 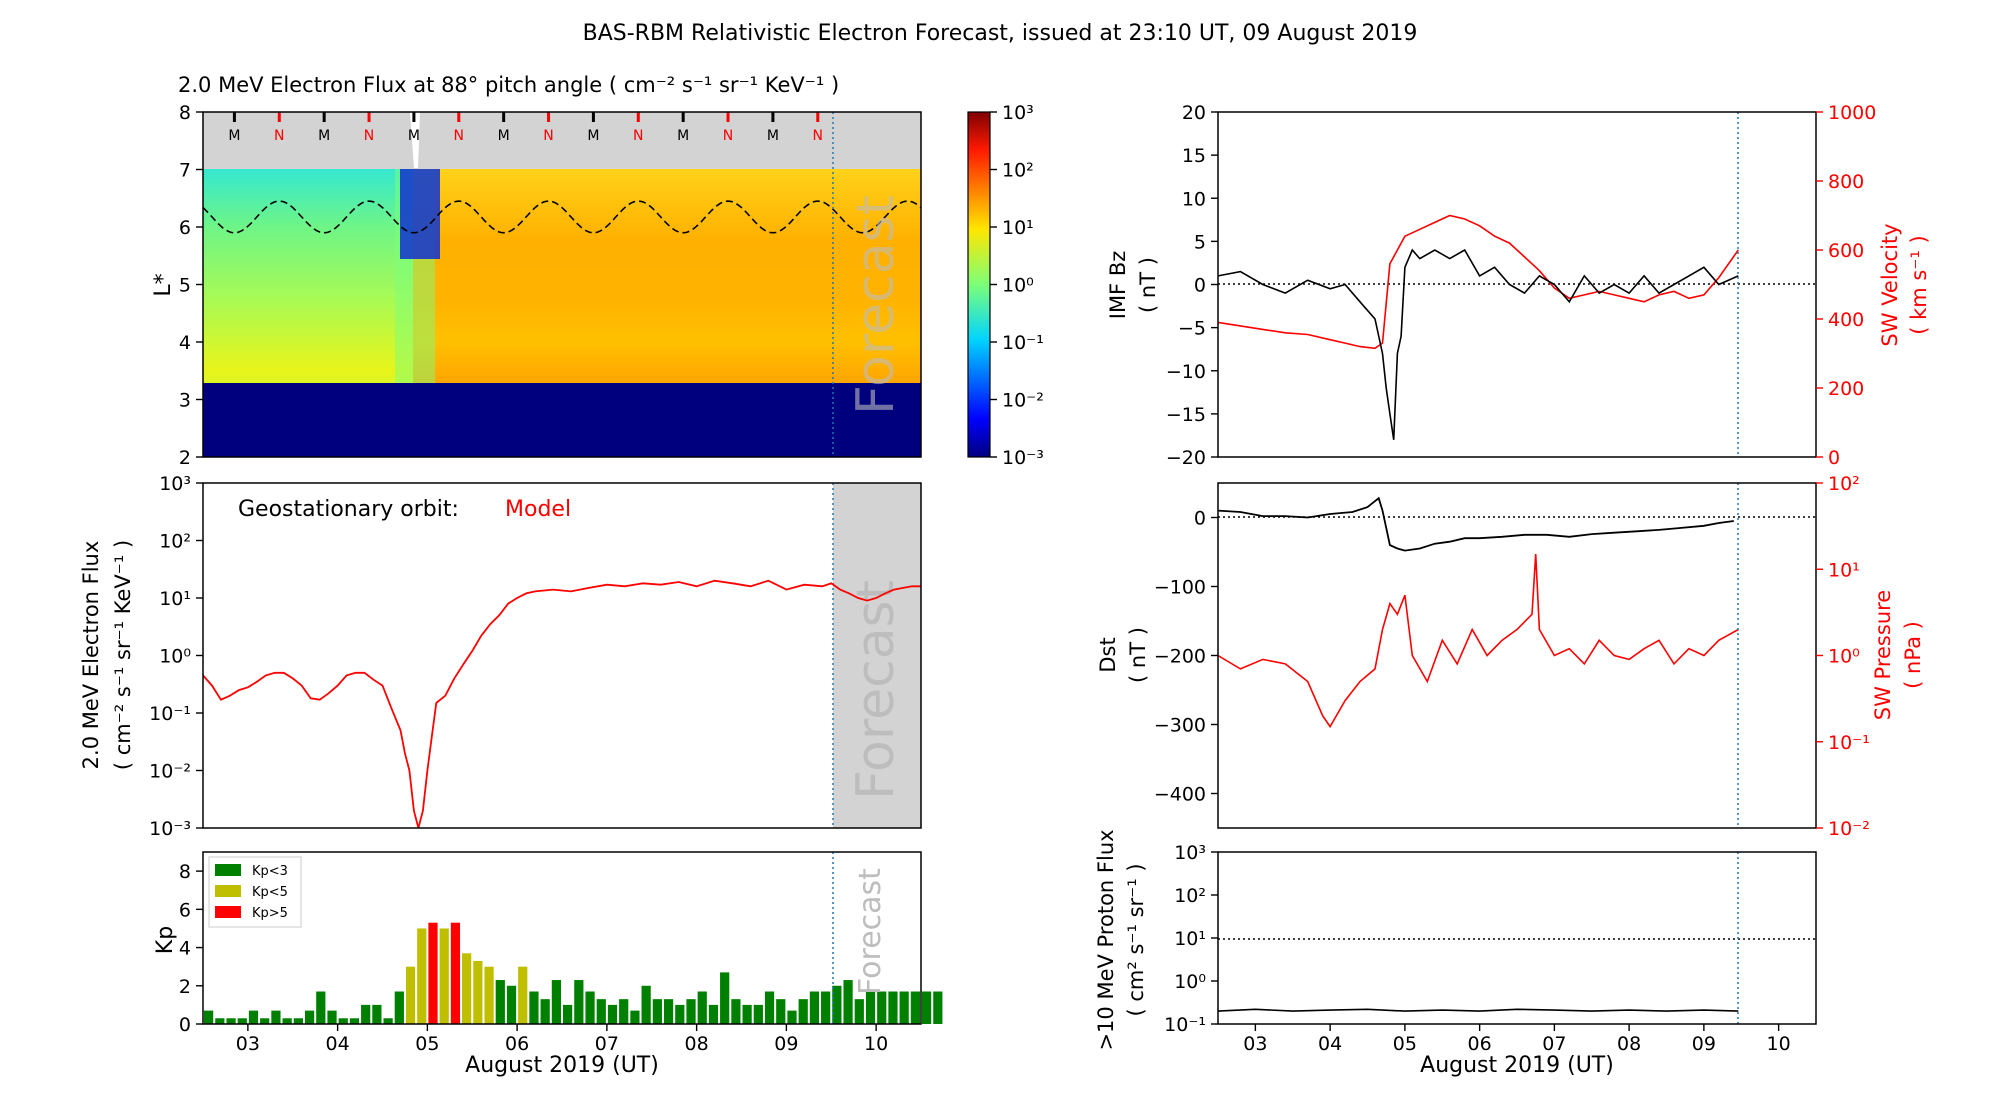 I want to click on y-tick-label: 15, so click(x=1194, y=156).